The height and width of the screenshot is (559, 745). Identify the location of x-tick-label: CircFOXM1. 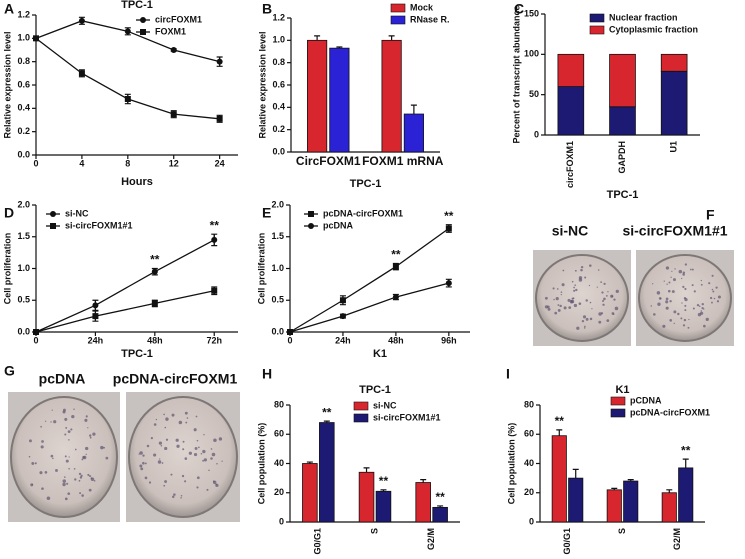
(328, 161).